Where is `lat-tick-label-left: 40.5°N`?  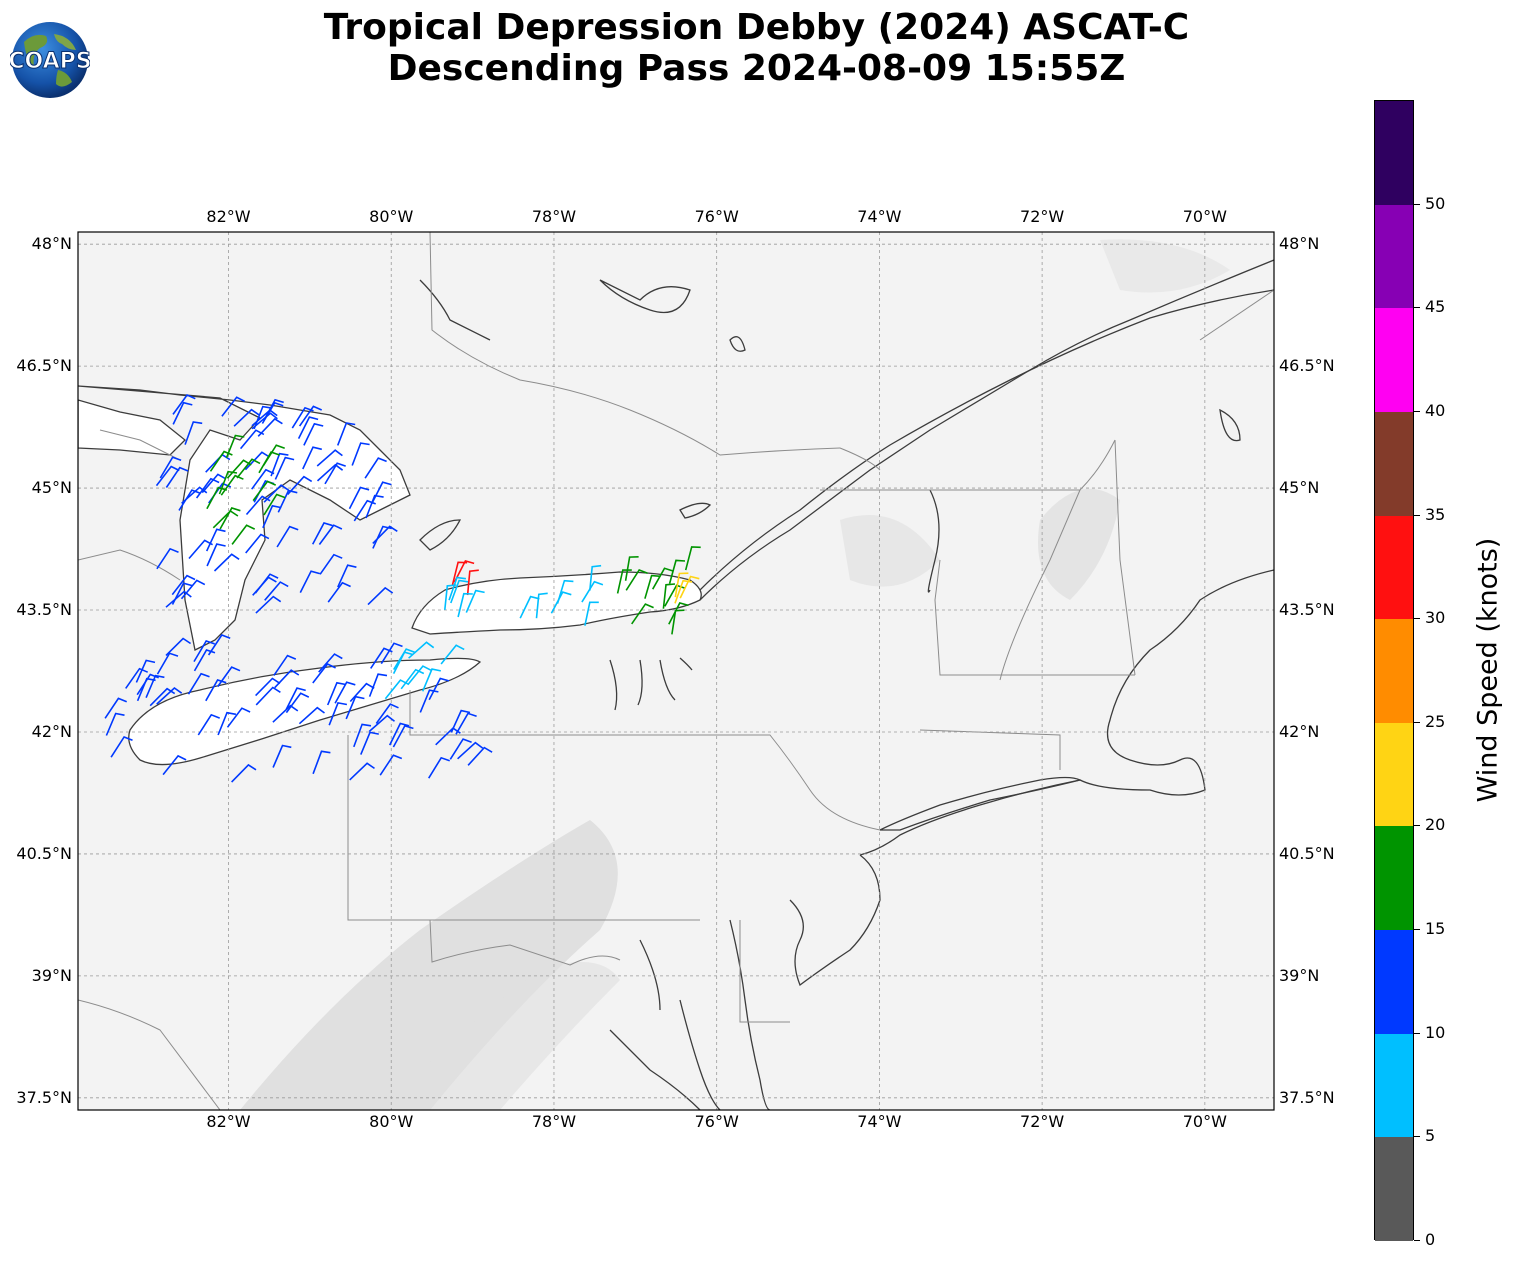
lat-tick-label-left: 40.5°N is located at coordinates (44, 853).